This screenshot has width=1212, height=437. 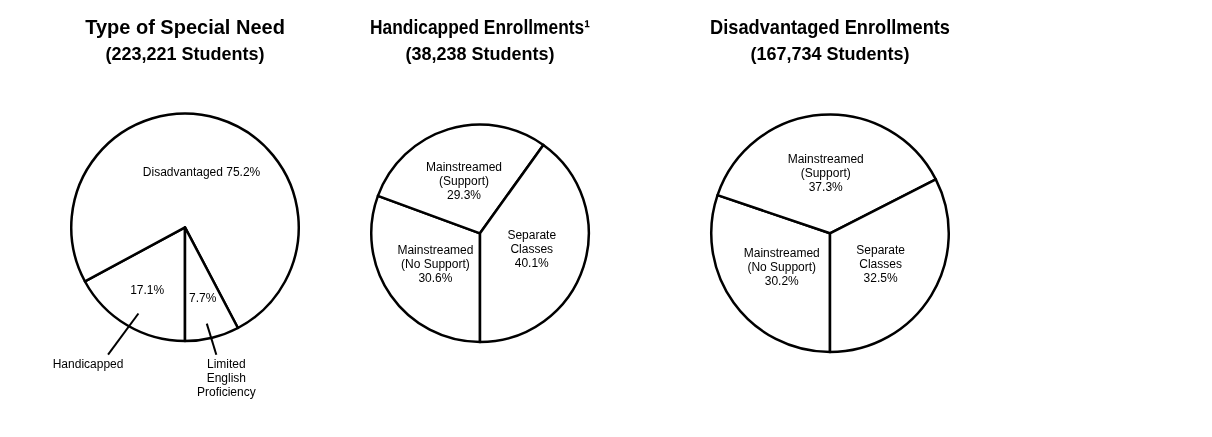 What do you see at coordinates (201, 172) in the screenshot?
I see `slice-label: Disadvantaged 75.2%` at bounding box center [201, 172].